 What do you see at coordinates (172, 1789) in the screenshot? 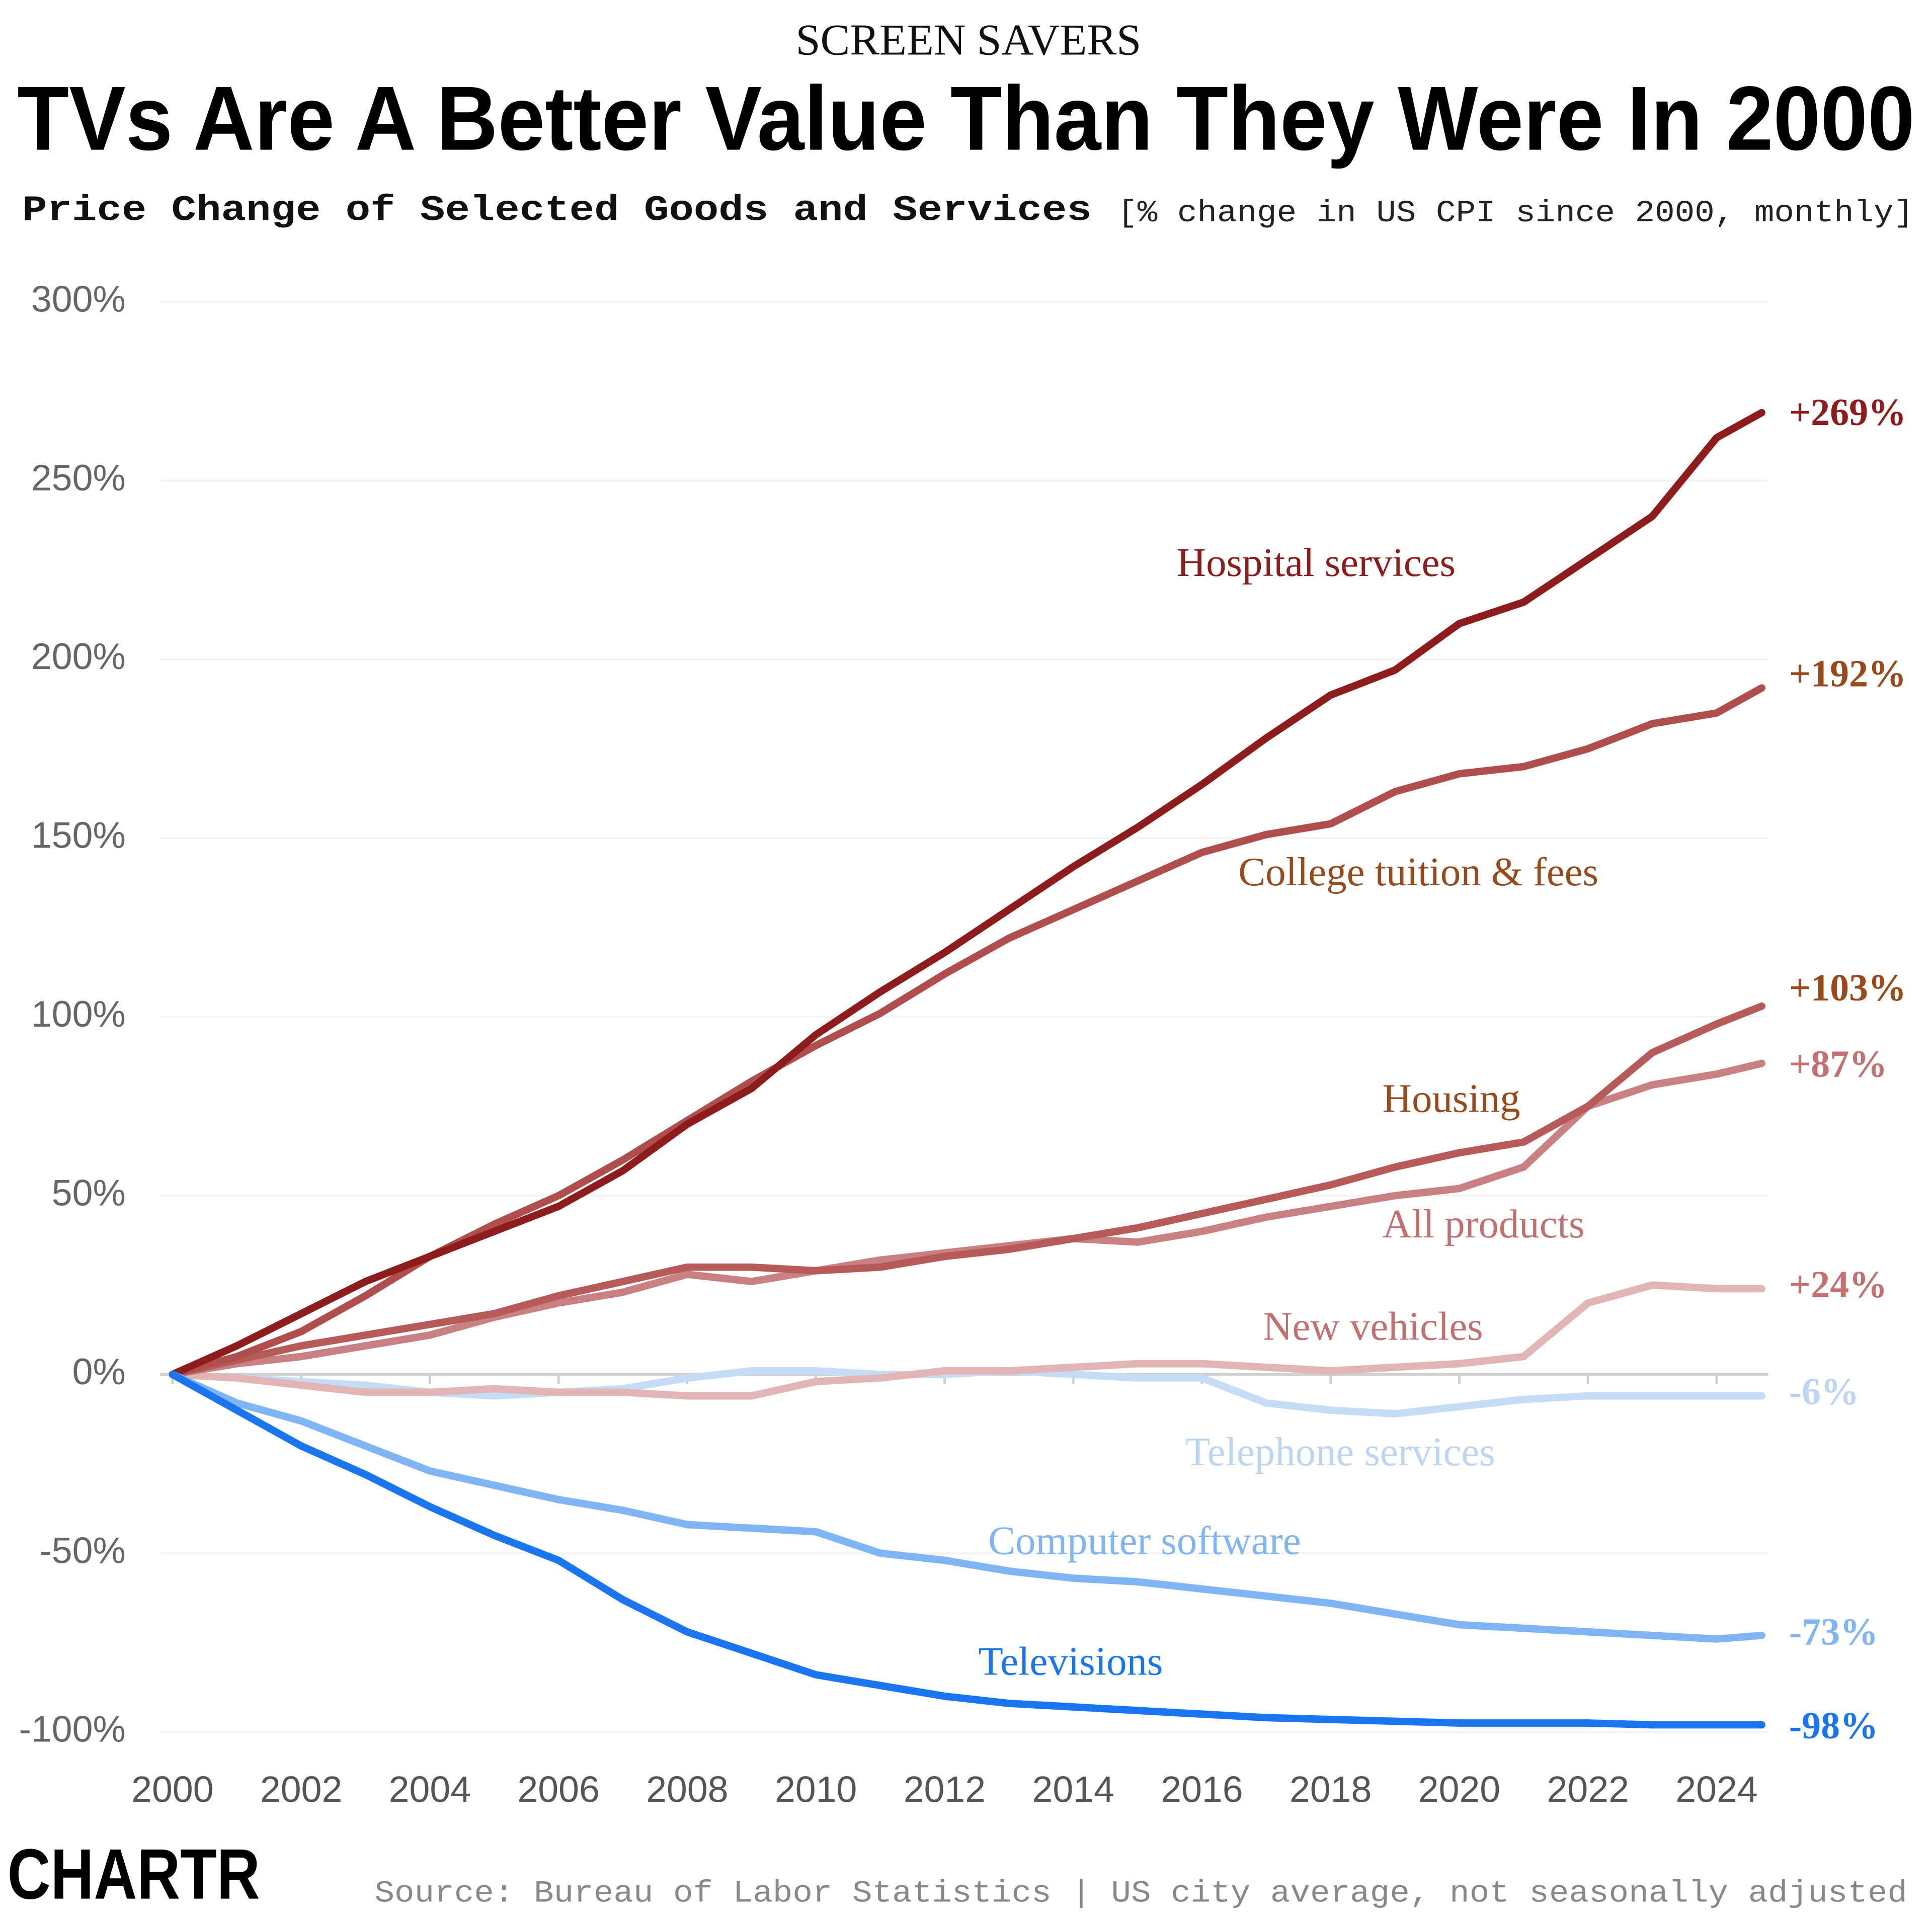
I see `x-tick-label: 2000` at bounding box center [172, 1789].